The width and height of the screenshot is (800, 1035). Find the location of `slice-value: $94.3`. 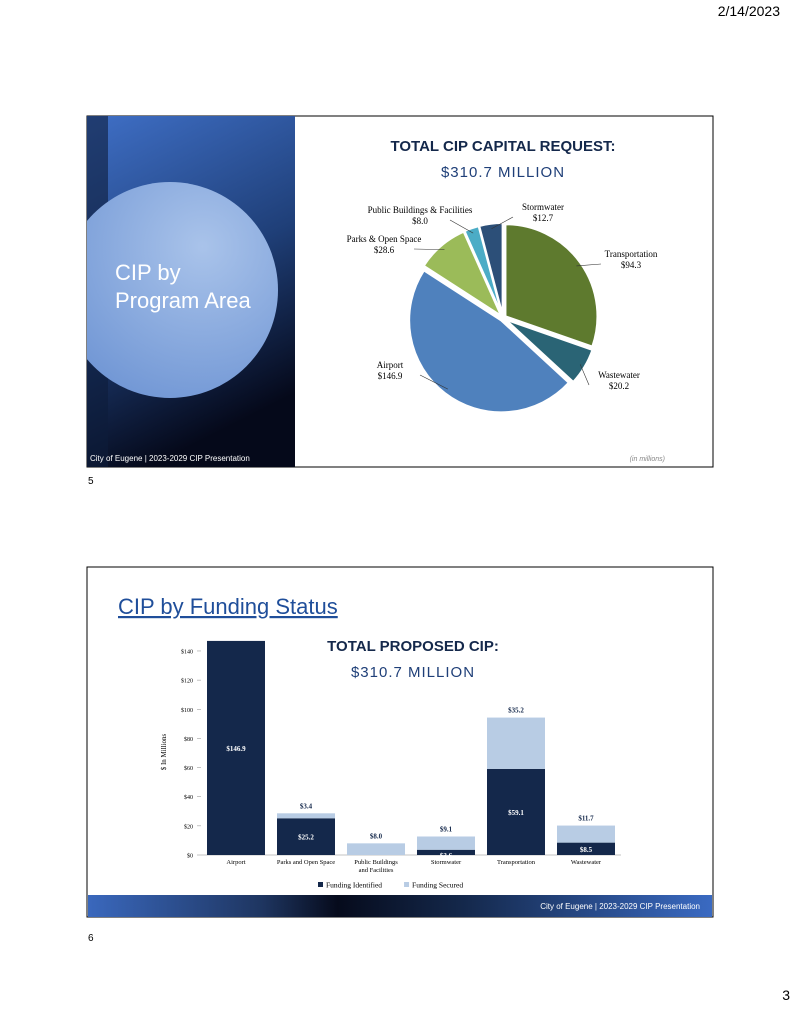

slice-value: $94.3 is located at coordinates (631, 265).